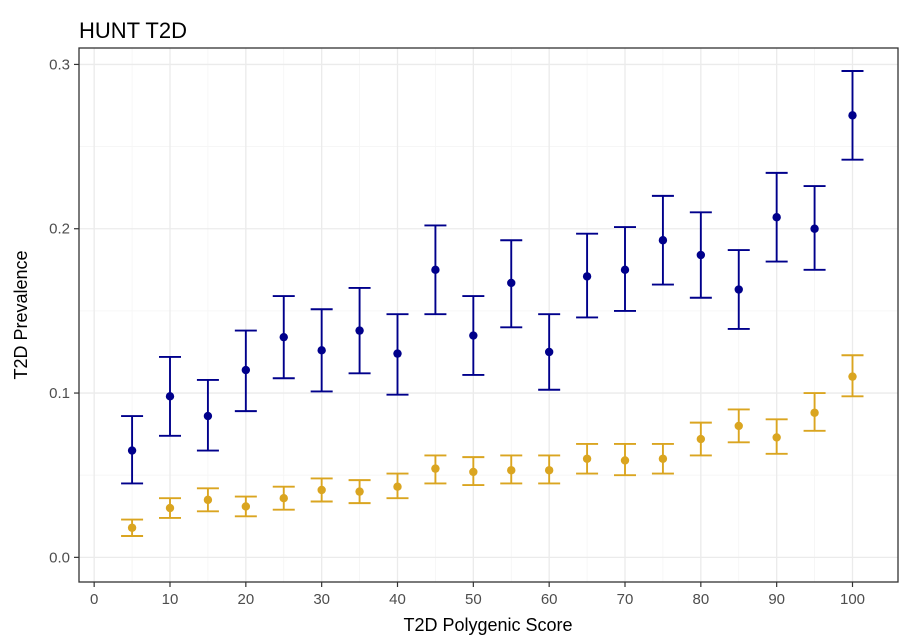  What do you see at coordinates (776, 599) in the screenshot?
I see `x-tick-label: 90` at bounding box center [776, 599].